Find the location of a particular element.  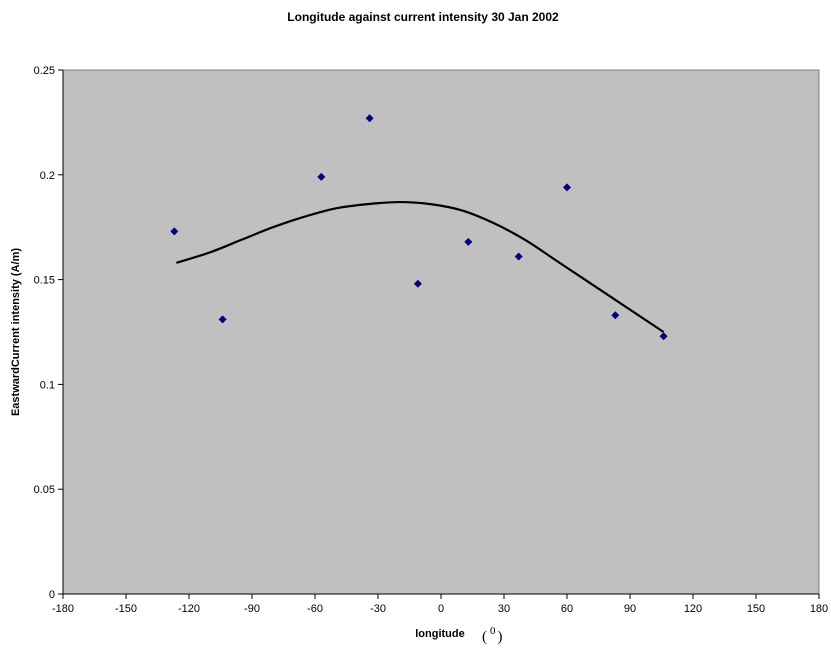

x-tick-labels: -180 -150 -120 -90 -60 -30 0 30 60 90 120 150 180 is located at coordinates (440, 604).